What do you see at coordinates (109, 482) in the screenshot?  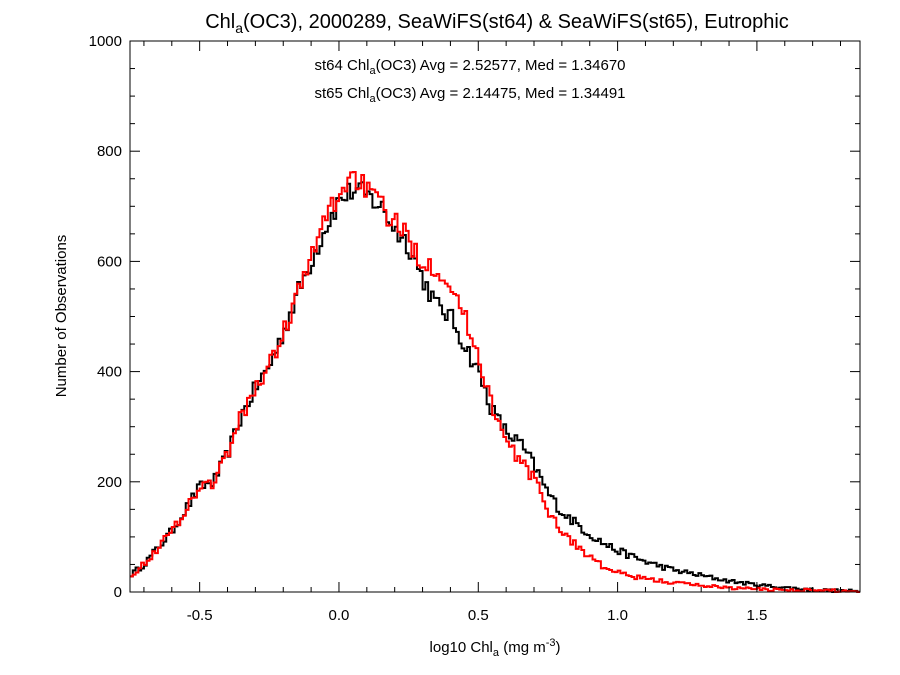 I see `y-tick-label: 200` at bounding box center [109, 482].